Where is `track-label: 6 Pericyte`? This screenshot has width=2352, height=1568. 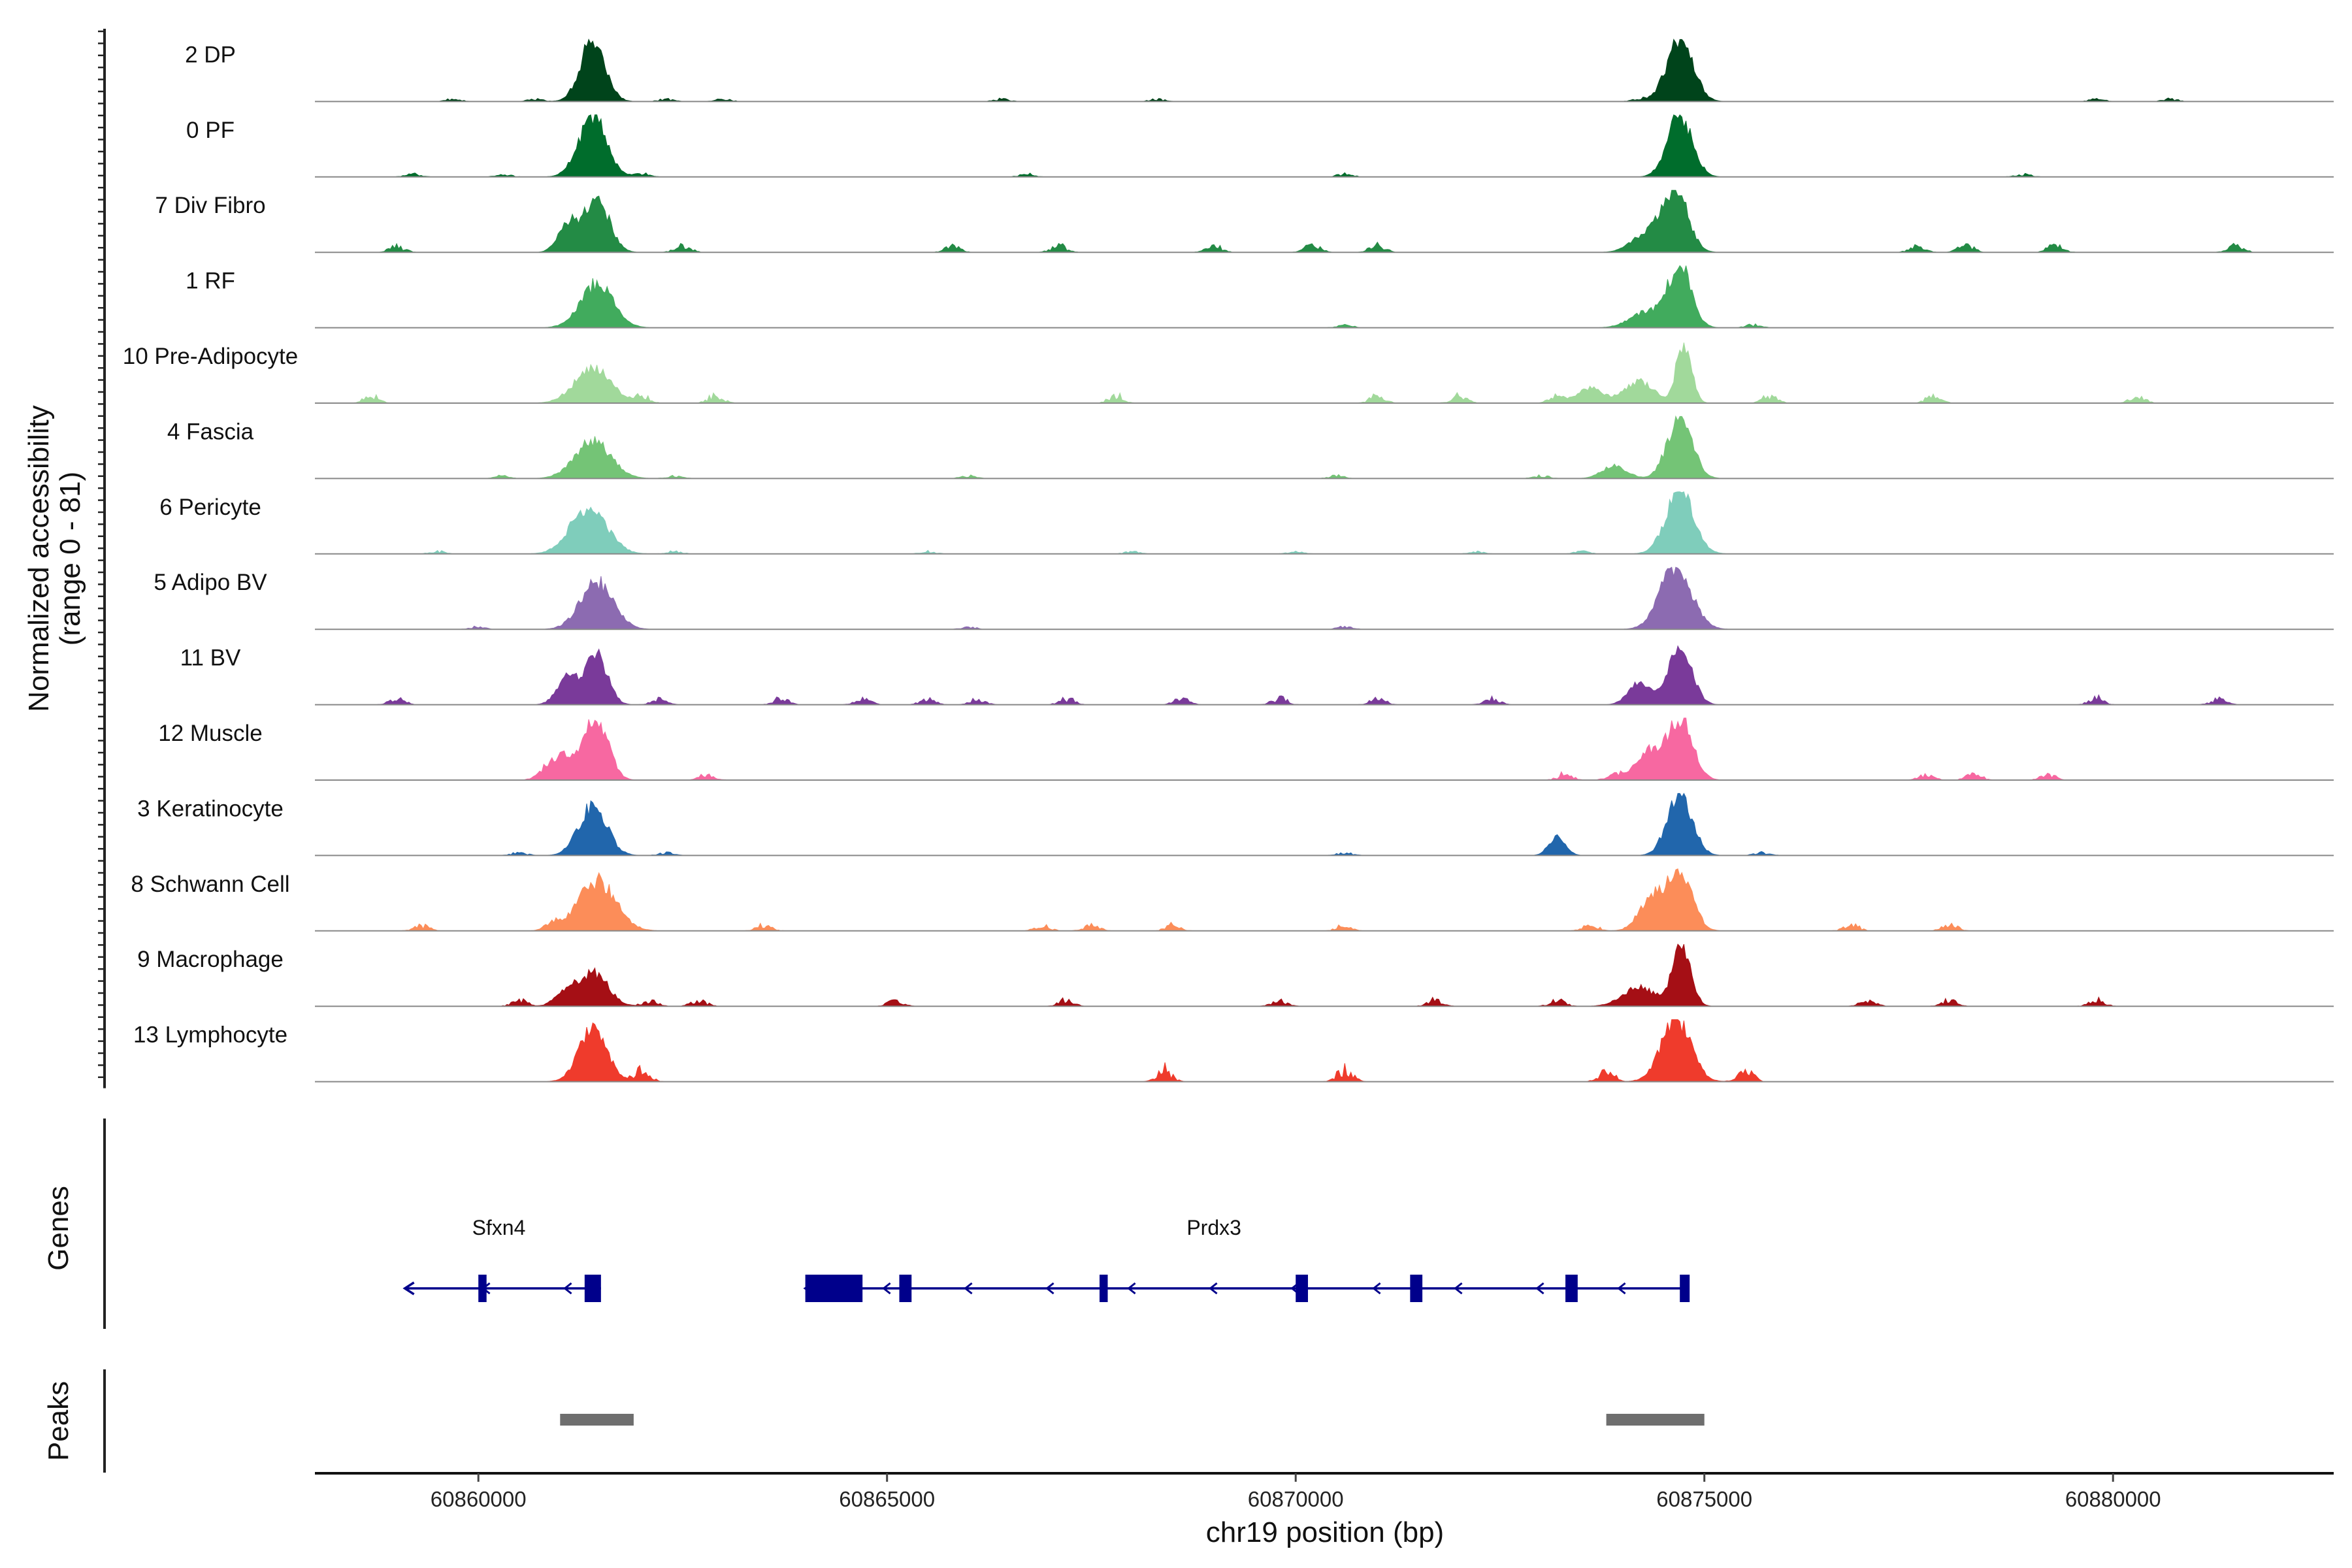
track-label: 6 Pericyte is located at coordinates (210, 507).